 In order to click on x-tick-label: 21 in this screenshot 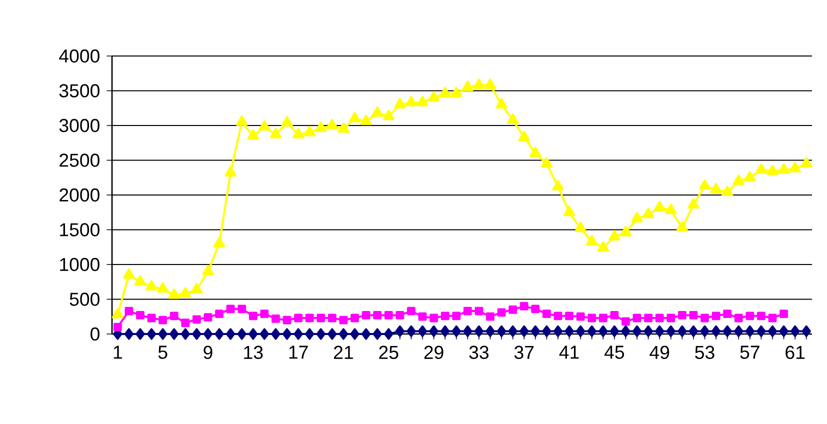, I will do `click(343, 352)`.